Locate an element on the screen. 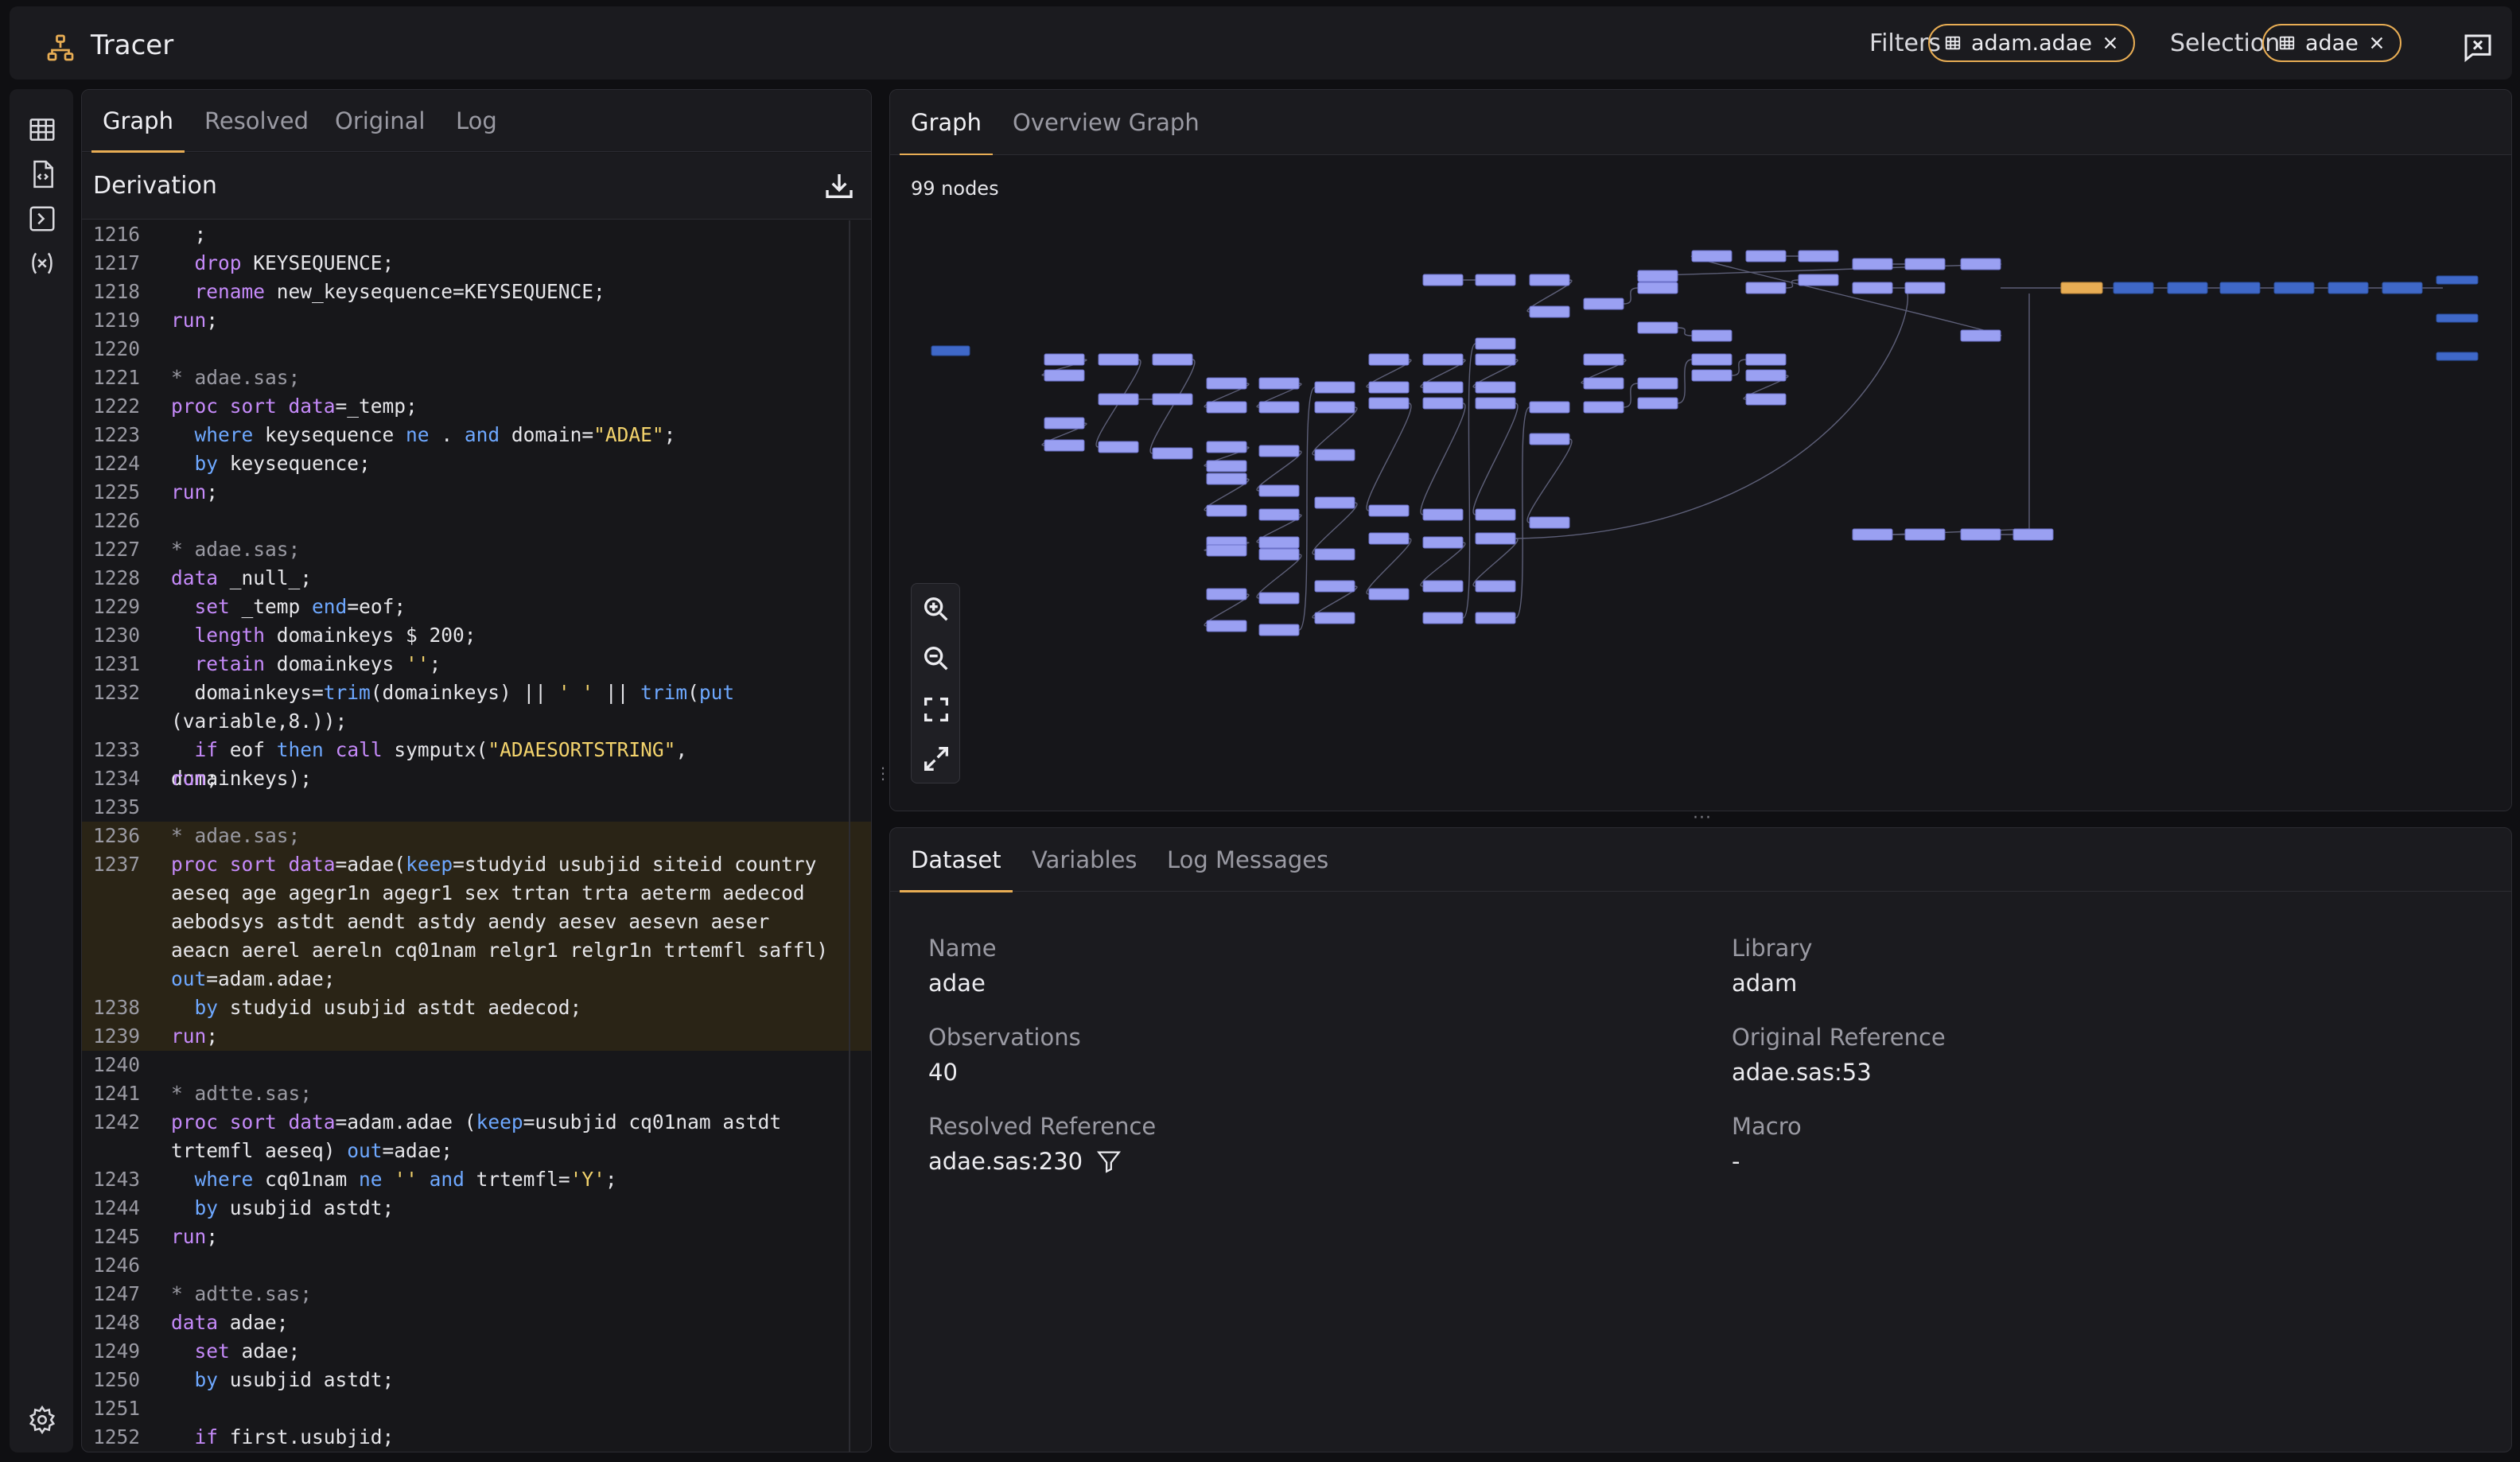  filter-icon is located at coordinates (1108, 1161).